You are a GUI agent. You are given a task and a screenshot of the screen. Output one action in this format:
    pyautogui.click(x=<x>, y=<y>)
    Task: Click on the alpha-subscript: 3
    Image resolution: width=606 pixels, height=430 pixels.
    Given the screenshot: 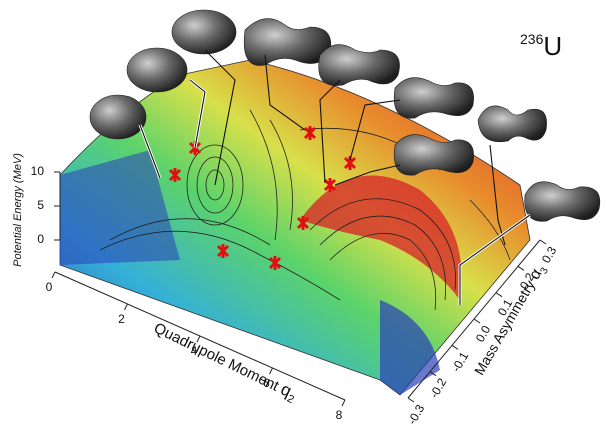 What is the action you would take?
    pyautogui.click(x=544, y=270)
    